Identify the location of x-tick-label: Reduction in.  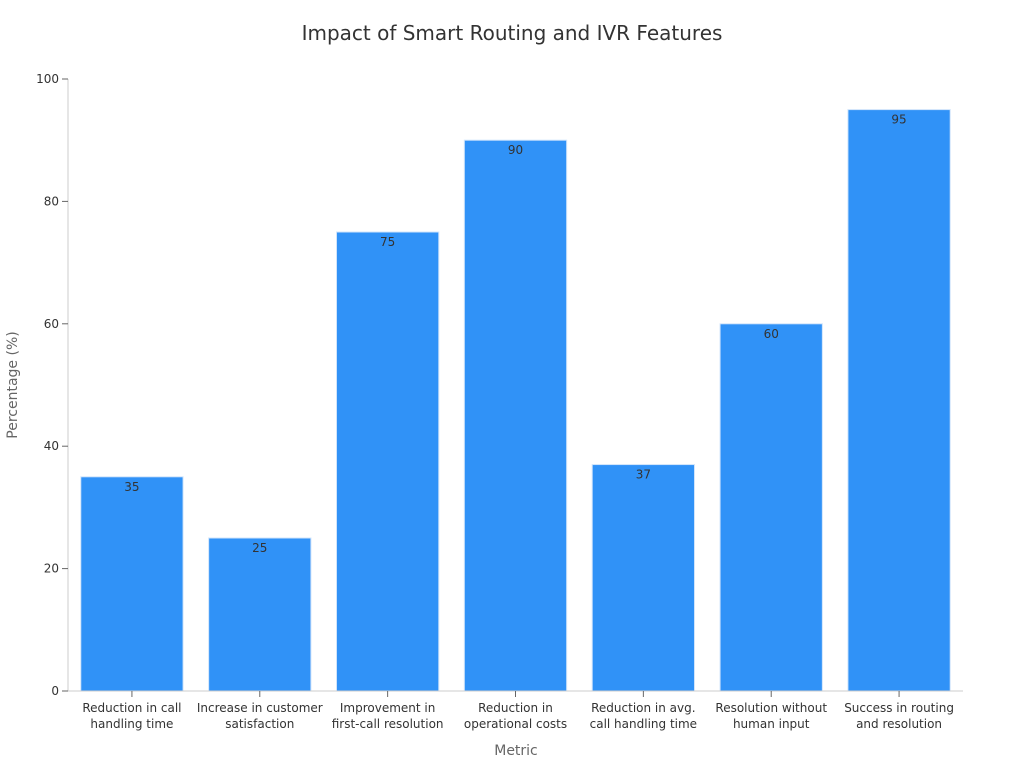
(515, 708).